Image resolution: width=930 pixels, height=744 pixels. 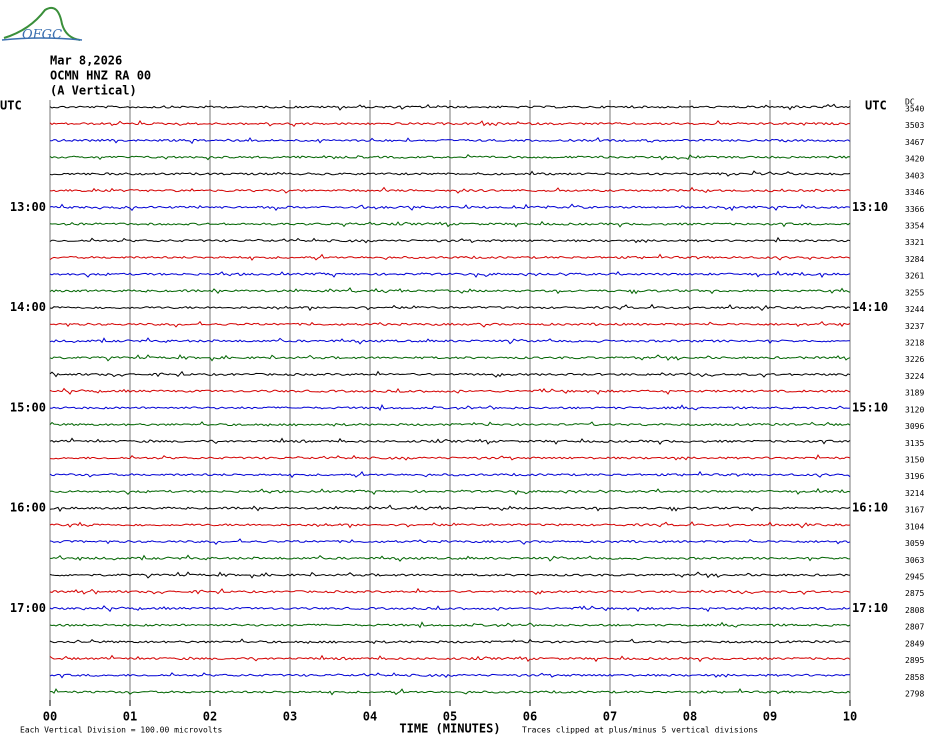 What do you see at coordinates (914, 460) in the screenshot?
I see `dc-value: 3150` at bounding box center [914, 460].